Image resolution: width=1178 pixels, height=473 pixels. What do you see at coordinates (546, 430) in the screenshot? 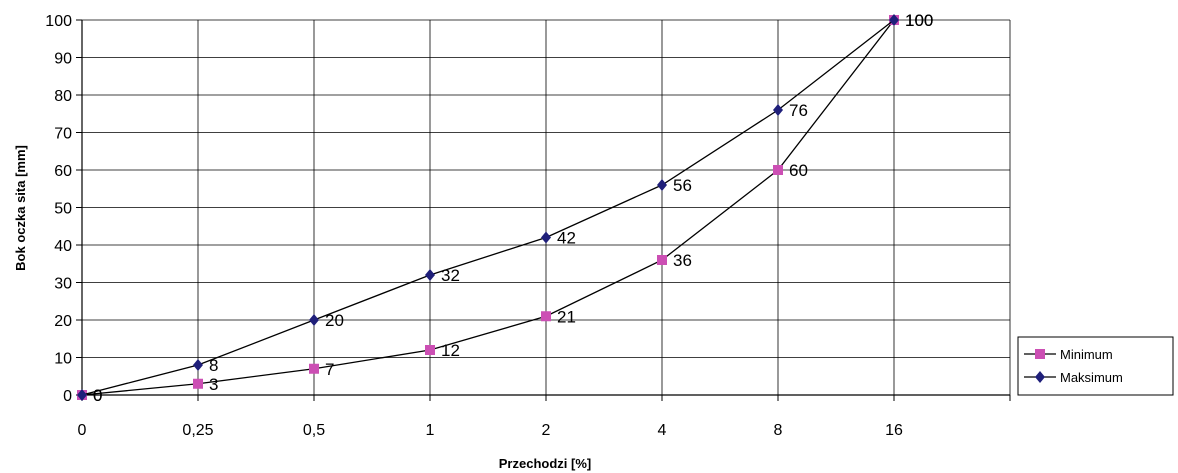
I see `x-tick-label: 2` at bounding box center [546, 430].